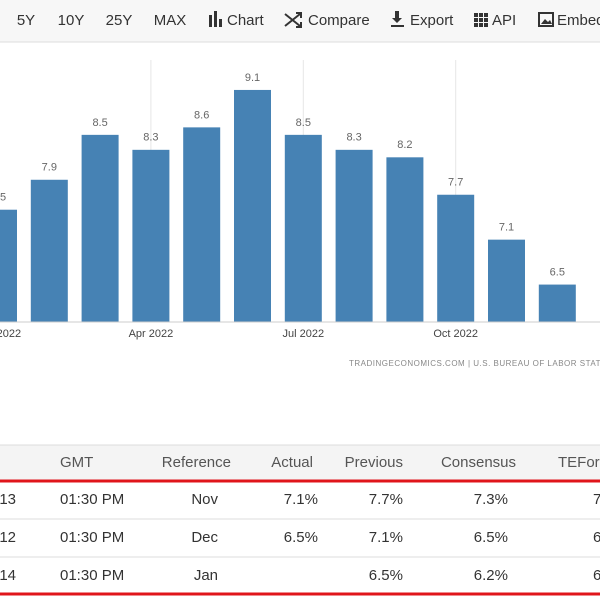 The image size is (600, 600). I want to click on value-label: 6.5, so click(557, 272).